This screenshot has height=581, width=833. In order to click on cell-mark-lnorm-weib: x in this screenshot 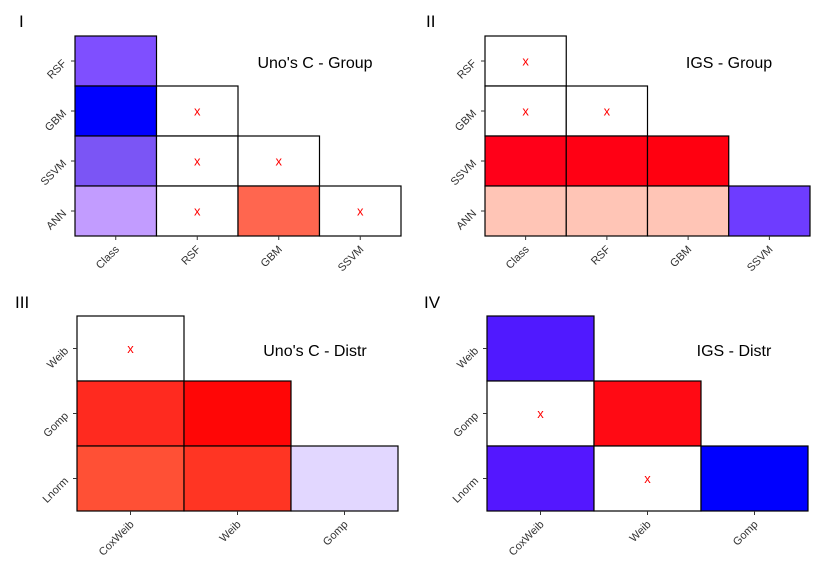, I will do `click(647, 478)`.